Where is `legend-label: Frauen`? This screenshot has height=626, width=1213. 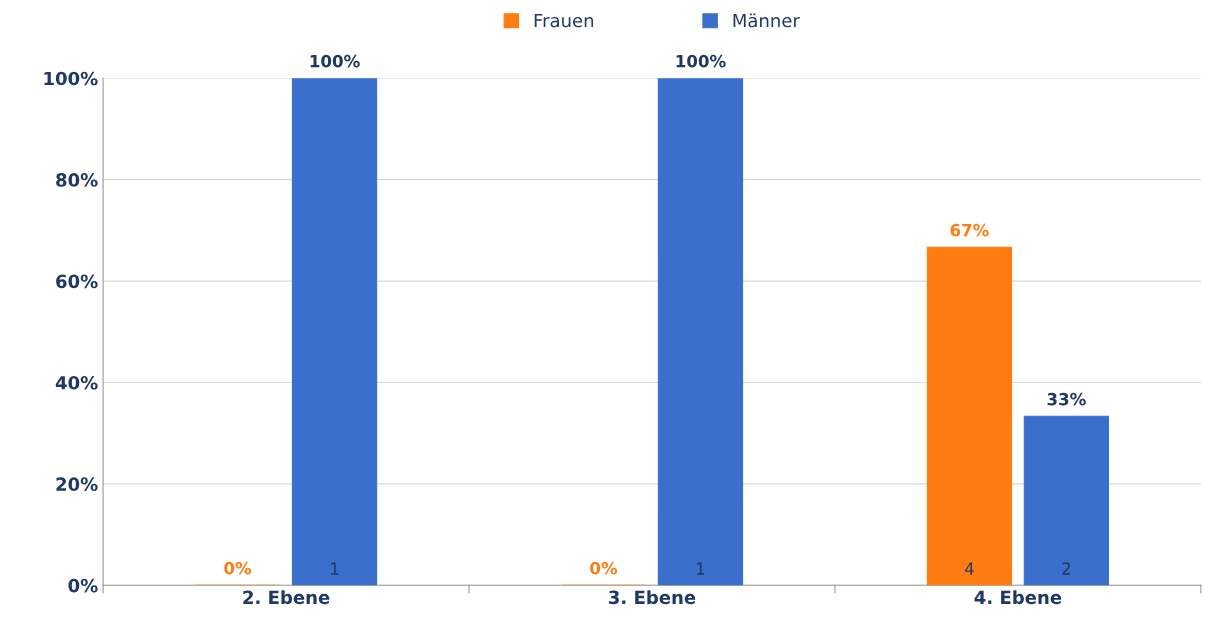
legend-label: Frauen is located at coordinates (564, 20).